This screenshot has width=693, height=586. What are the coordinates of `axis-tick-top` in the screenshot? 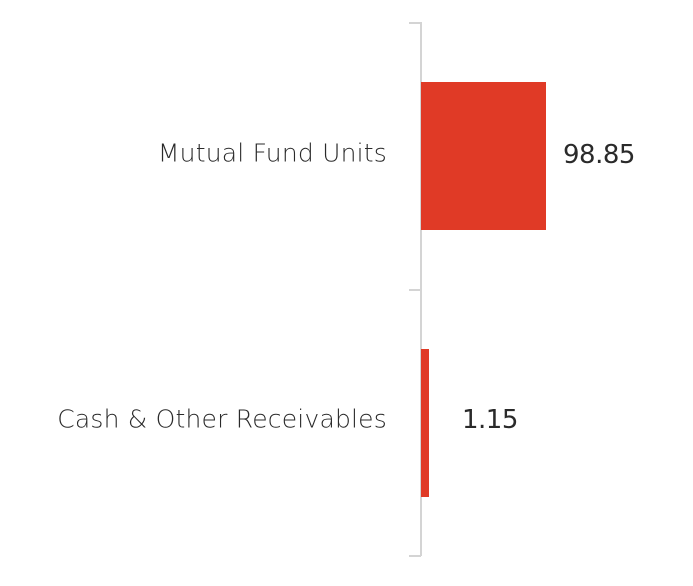 It's located at (415, 23).